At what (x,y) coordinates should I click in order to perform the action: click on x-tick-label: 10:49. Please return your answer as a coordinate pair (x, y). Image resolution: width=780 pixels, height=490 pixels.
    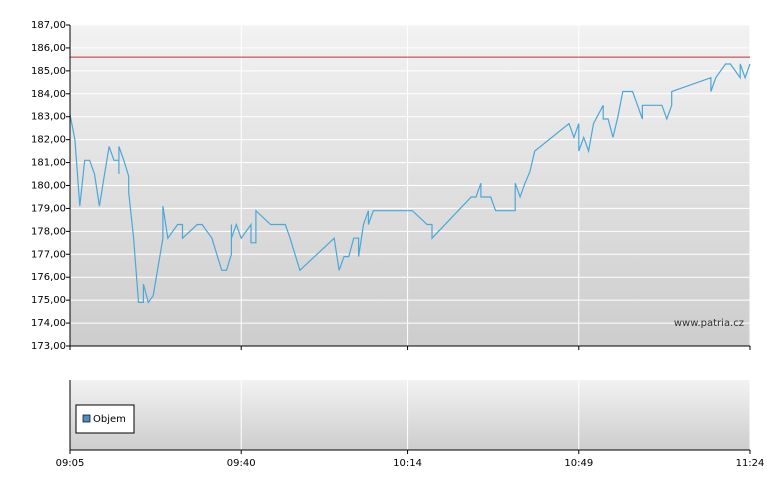
    Looking at the image, I should click on (578, 463).